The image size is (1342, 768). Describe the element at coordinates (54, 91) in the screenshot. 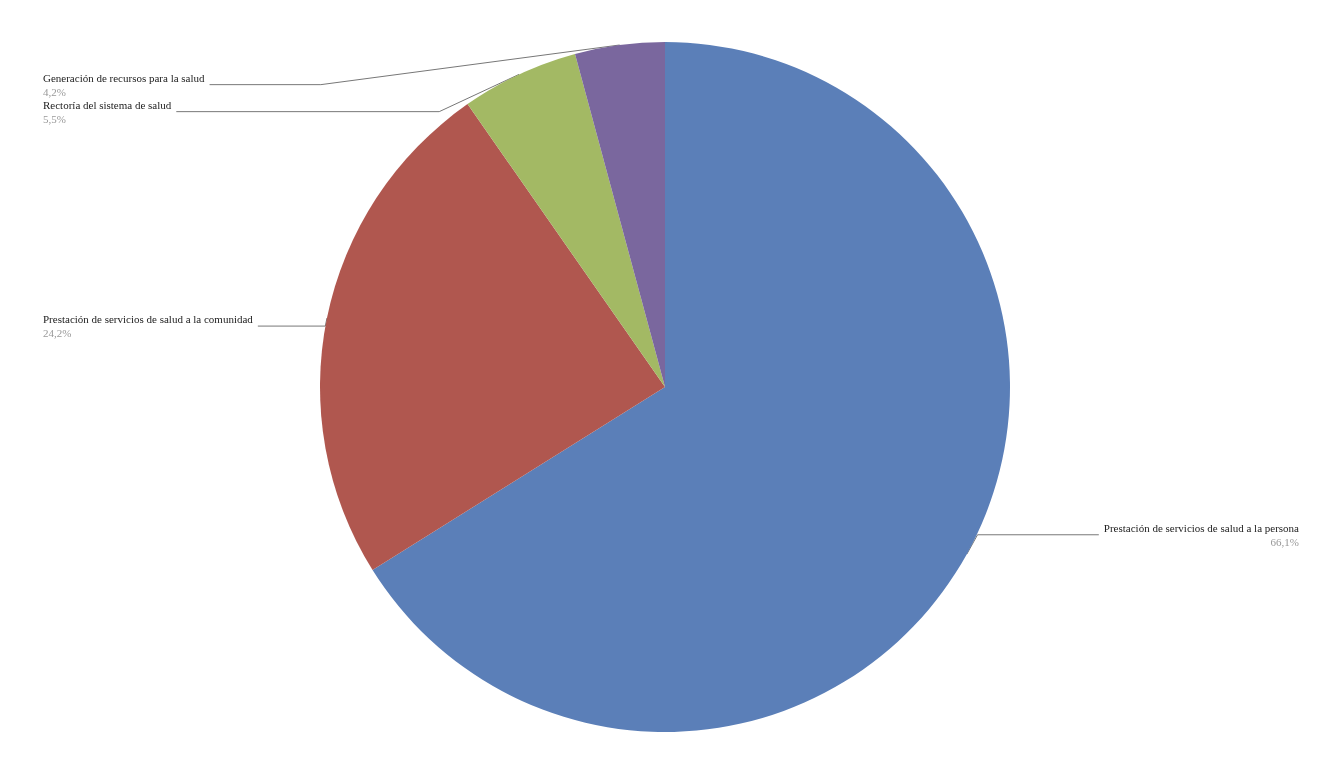

I see `data-label: 4,2%` at that location.